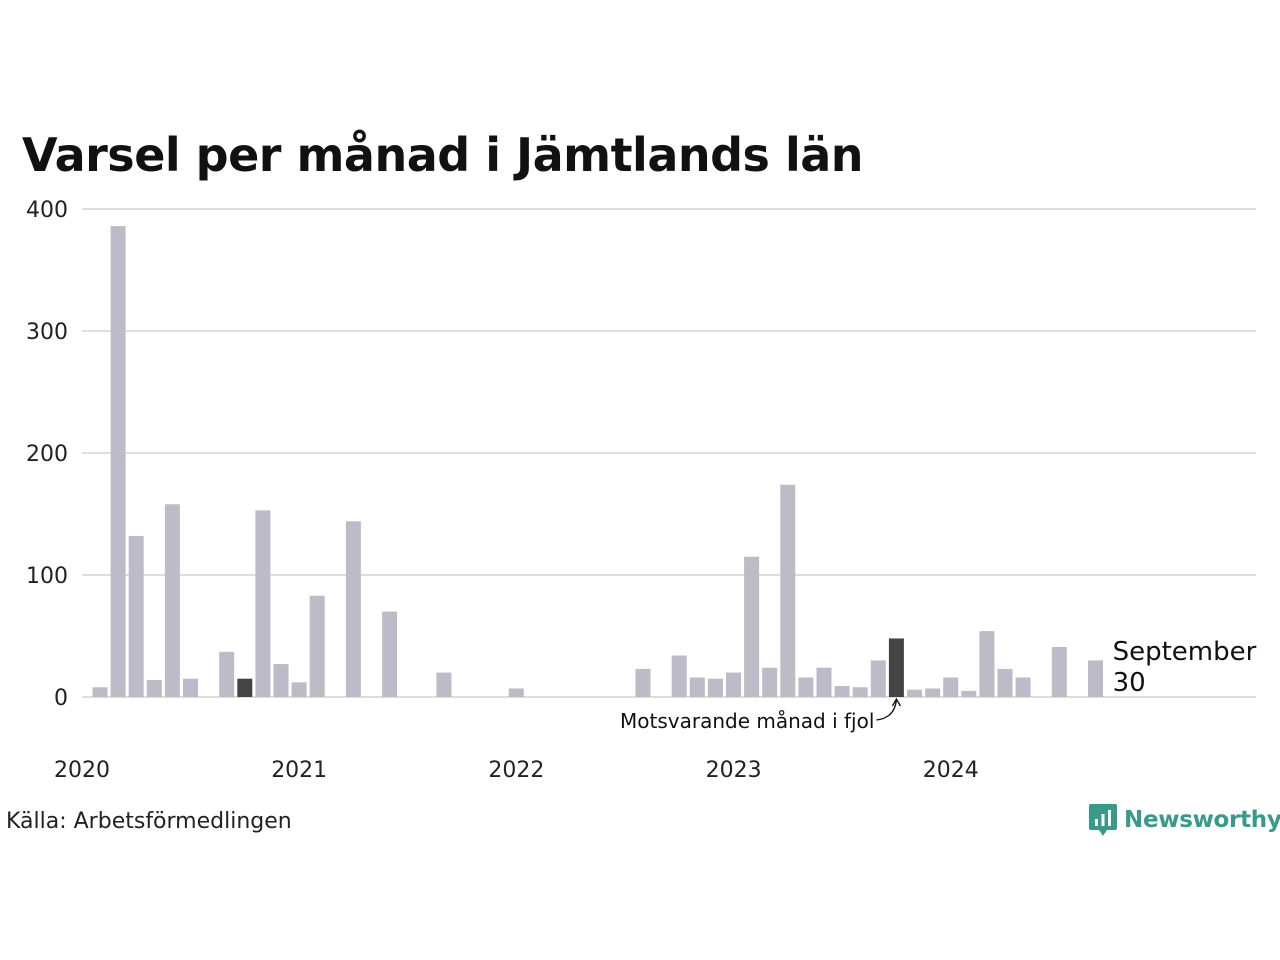 The image size is (1280, 960). What do you see at coordinates (149, 821) in the screenshot?
I see `source-note: Källa: Arbetsförmedlingen` at bounding box center [149, 821].